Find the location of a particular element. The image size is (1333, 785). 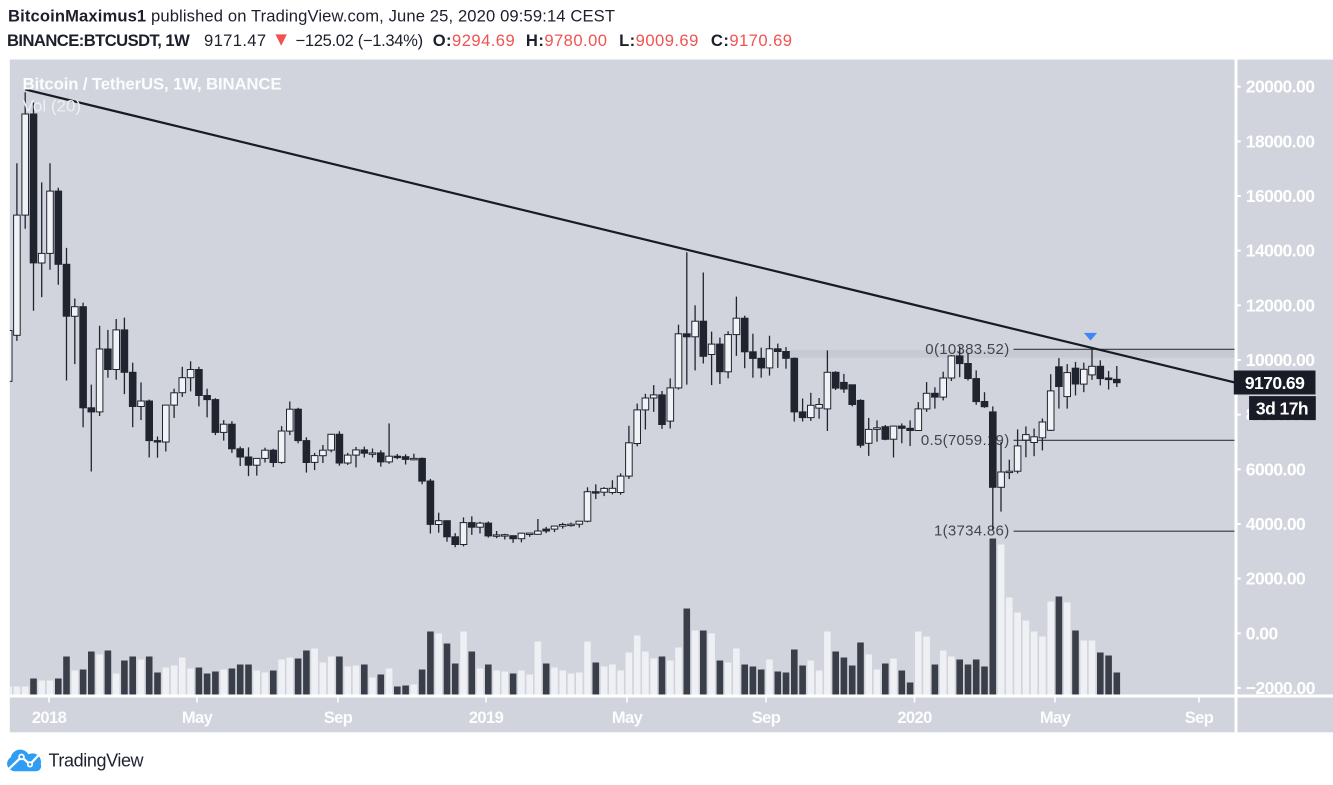

svg-text: 9171.47 is located at coordinates (235, 40).